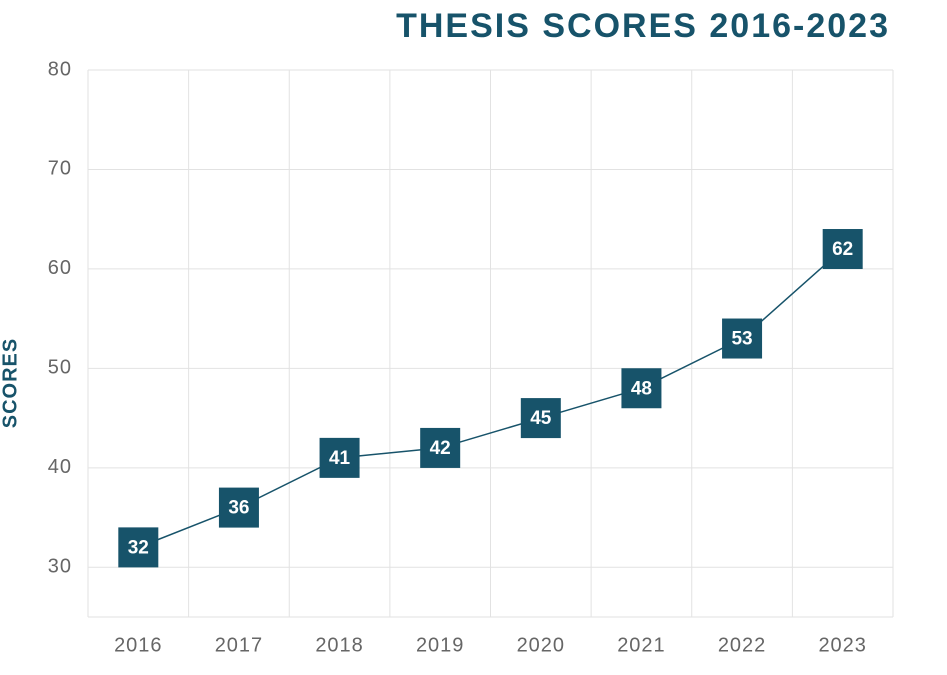  What do you see at coordinates (643, 26) in the screenshot?
I see `chart-title: THESIS SCORES 2016-2023` at bounding box center [643, 26].